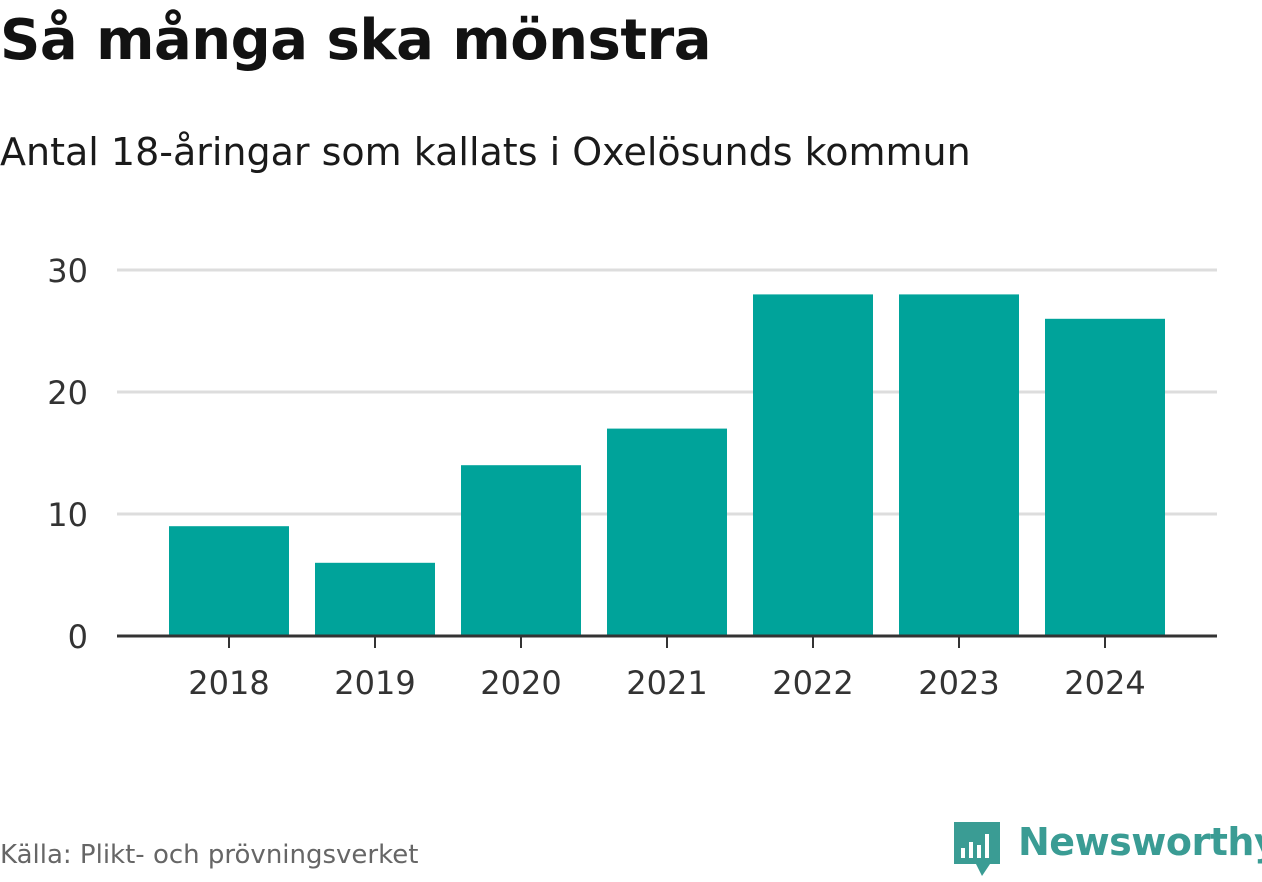 This screenshot has height=882, width=1262. Describe the element at coordinates (520, 683) in the screenshot. I see `x-tick-label: 2020` at that location.